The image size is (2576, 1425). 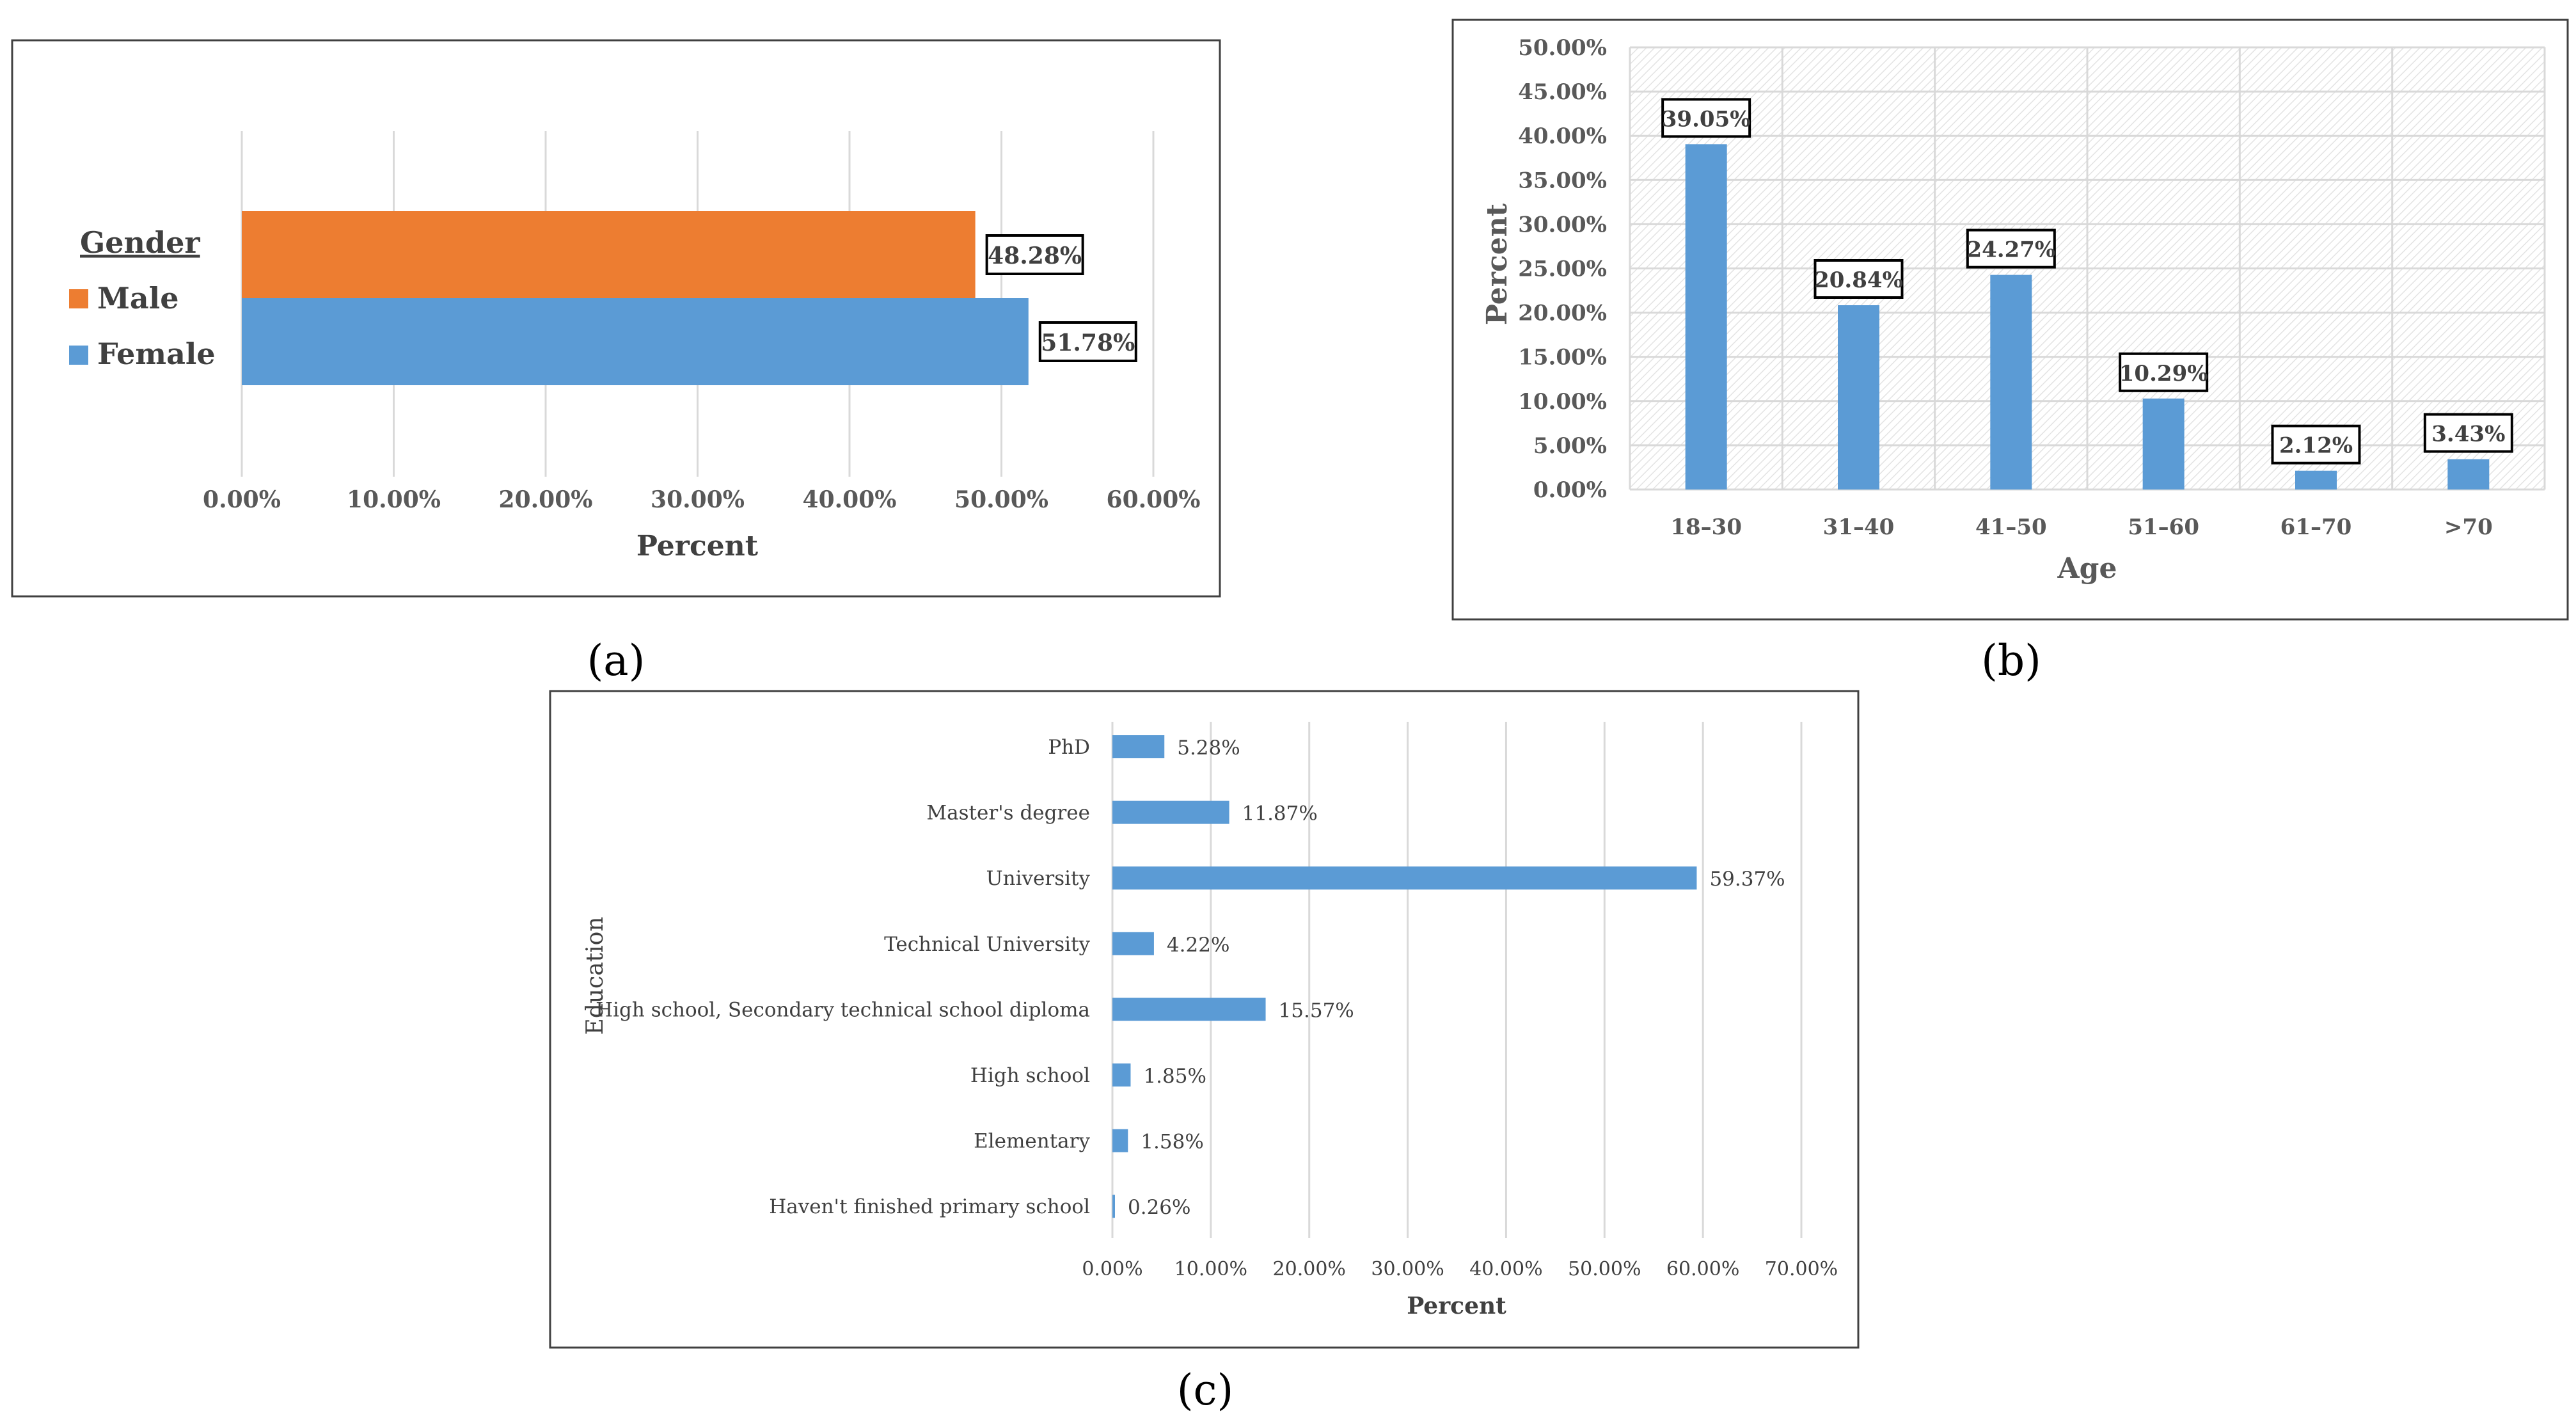 What do you see at coordinates (595, 976) in the screenshot?
I see `y-axis-title: Education` at bounding box center [595, 976].